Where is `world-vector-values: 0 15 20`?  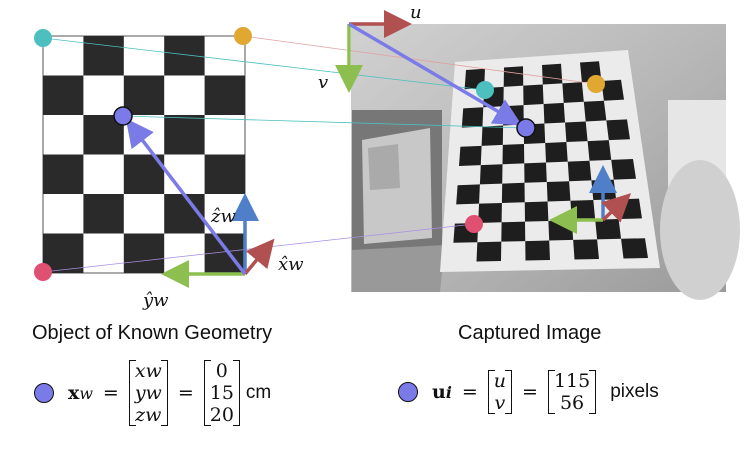
world-vector-values: 0 15 20 is located at coordinates (222, 393).